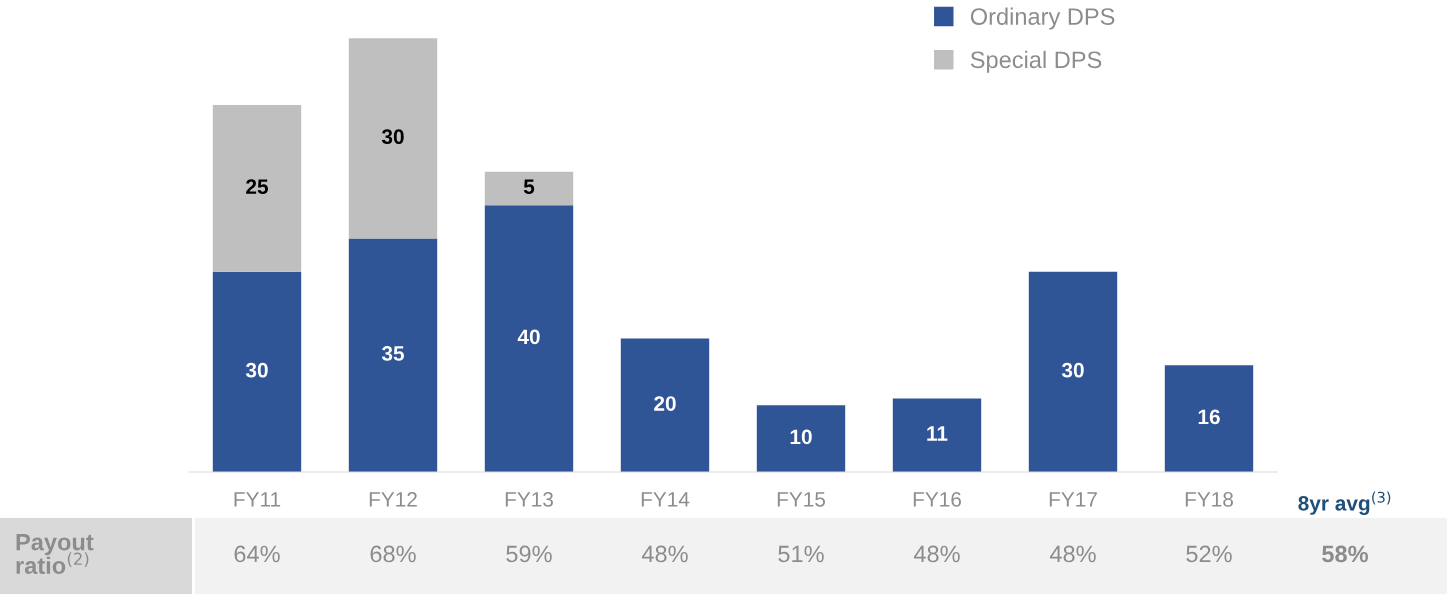 The height and width of the screenshot is (594, 1447). I want to click on data-label: 5, so click(529, 187).